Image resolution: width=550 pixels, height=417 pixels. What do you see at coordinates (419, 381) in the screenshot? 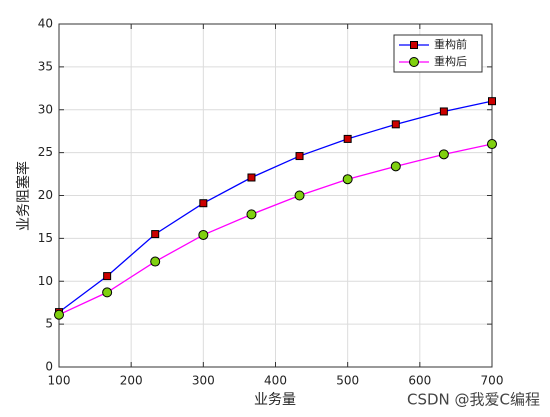
I see `x-tick-label: 600` at bounding box center [419, 381].